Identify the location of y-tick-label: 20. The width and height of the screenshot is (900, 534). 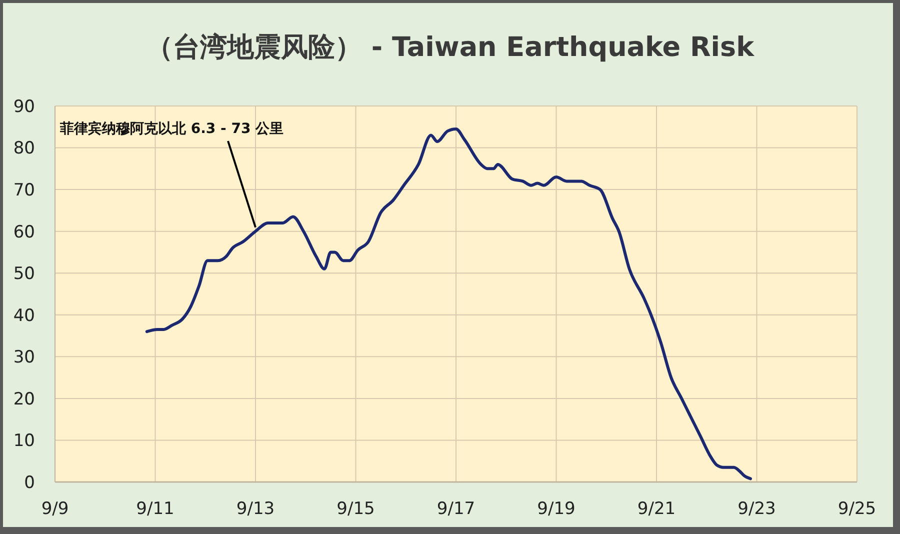
(24, 399).